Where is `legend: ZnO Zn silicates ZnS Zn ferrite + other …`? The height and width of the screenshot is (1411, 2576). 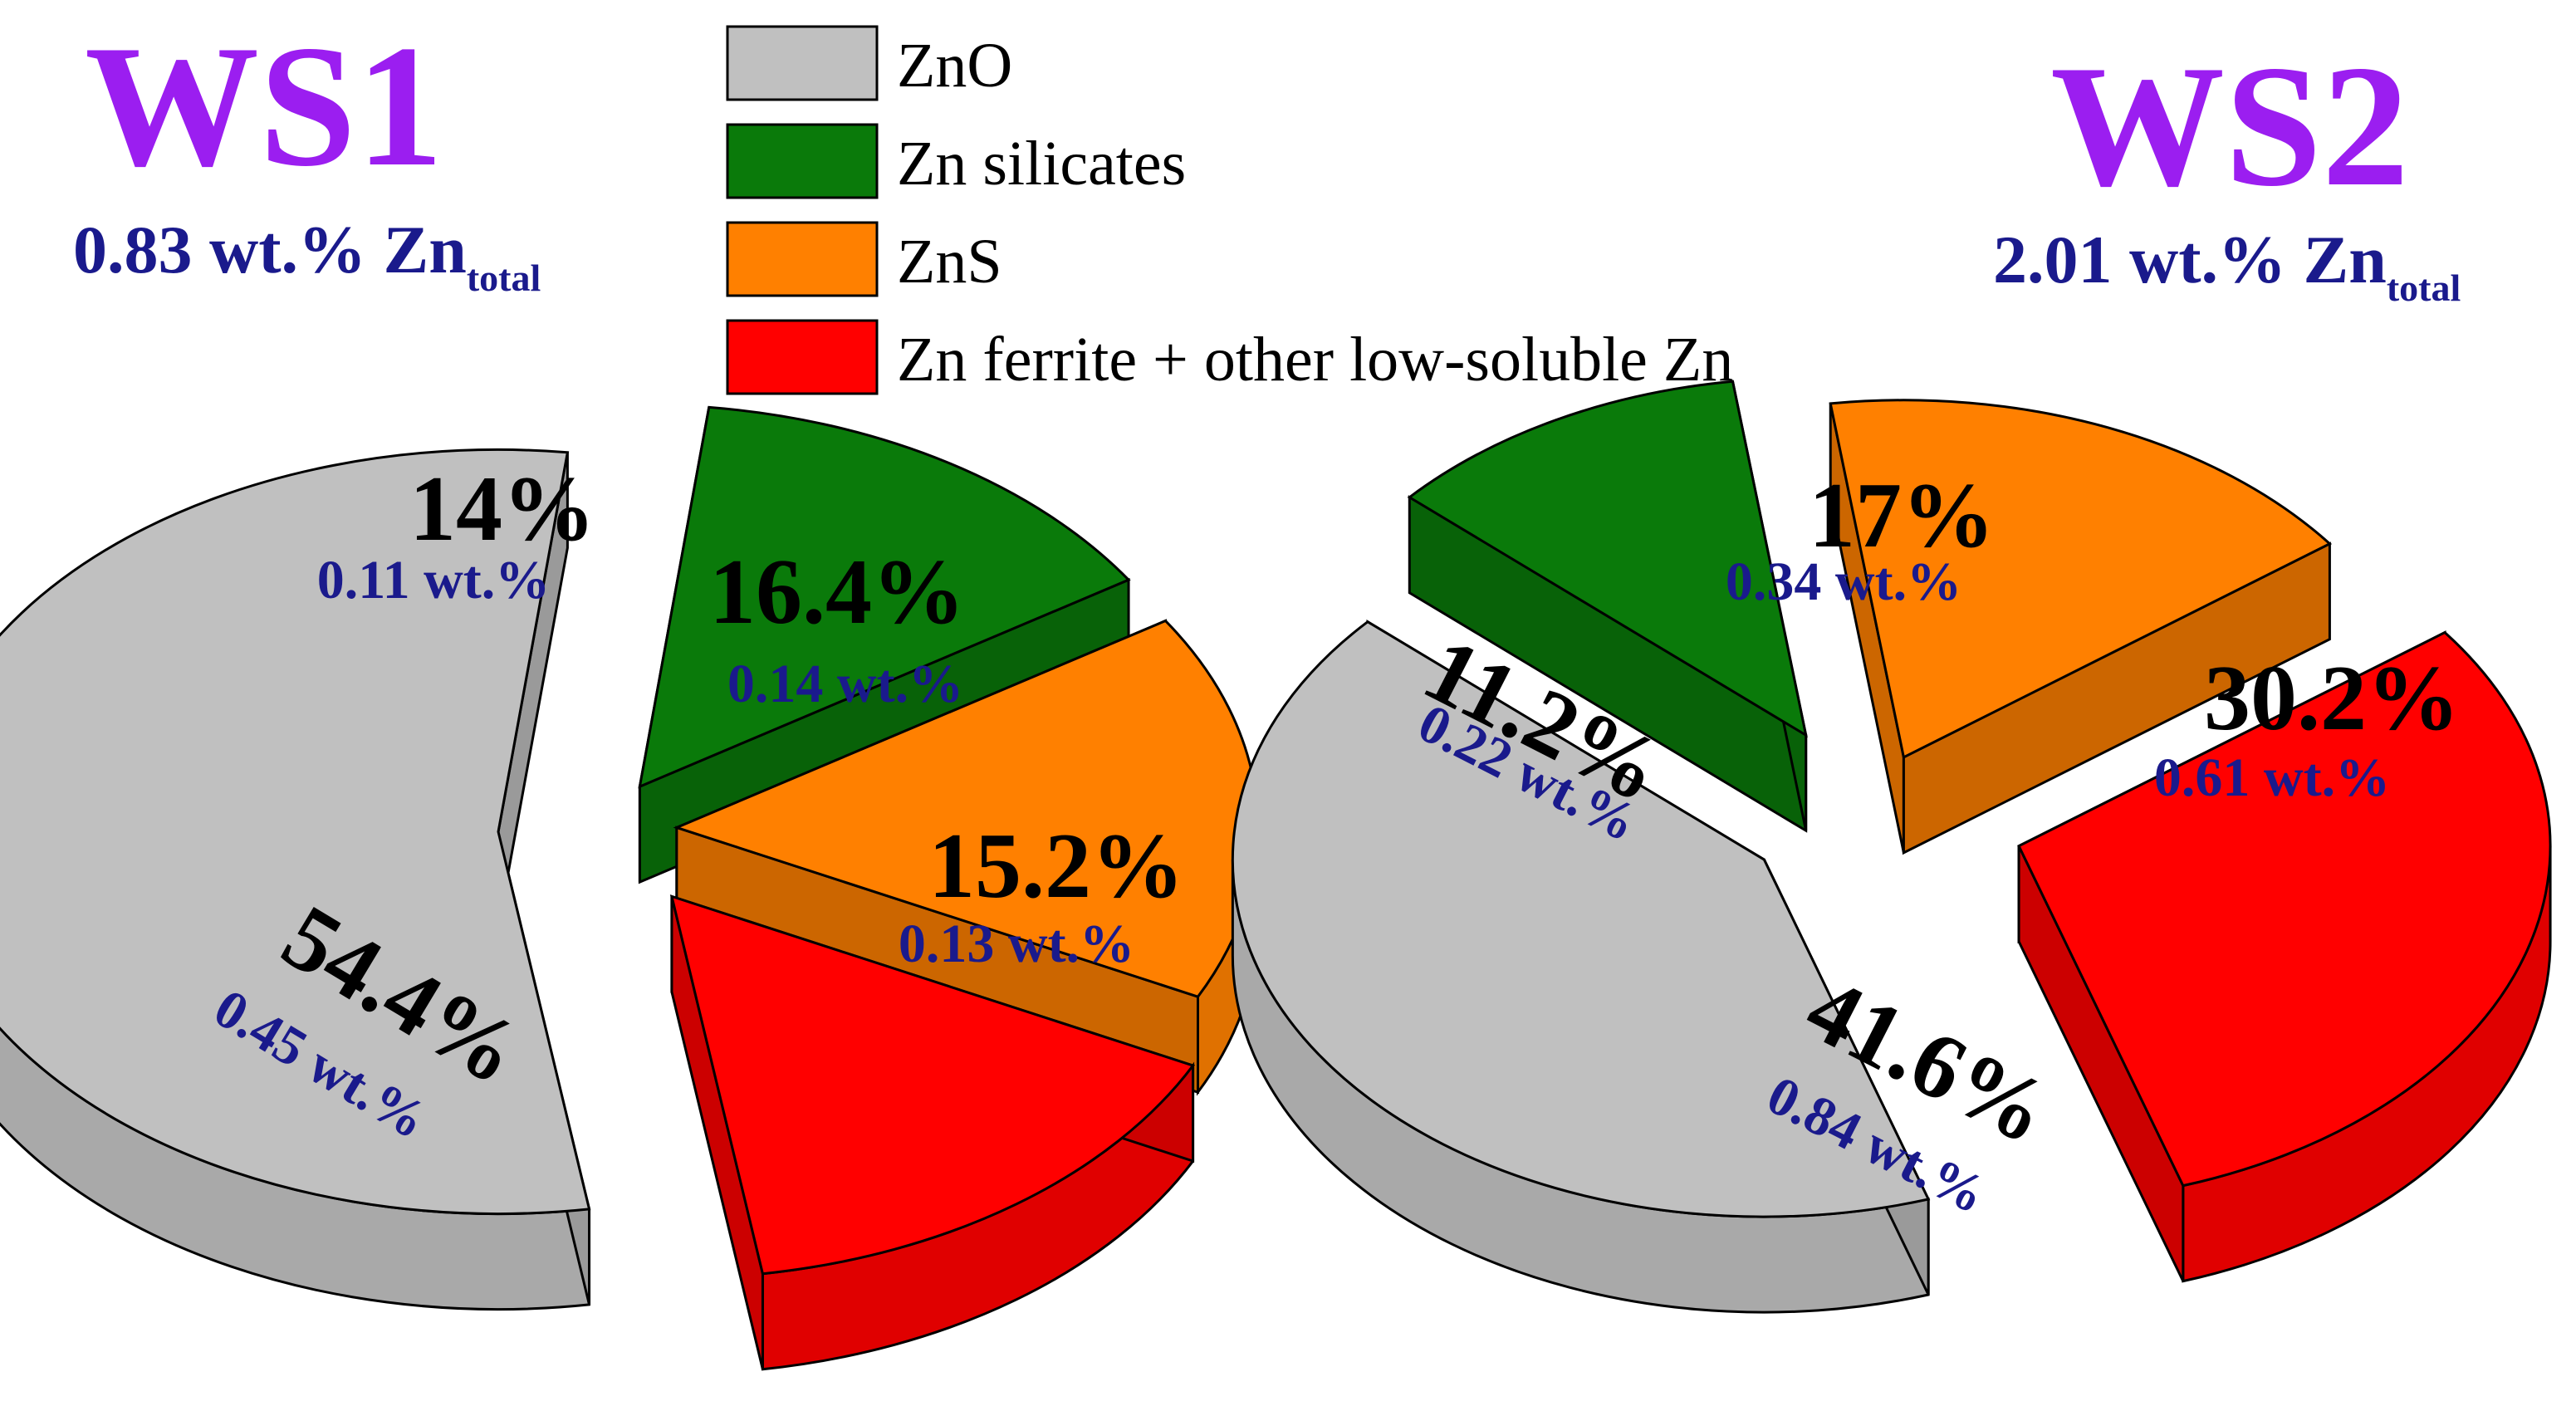
legend: ZnO Zn silicates ZnS Zn ferrite + other … is located at coordinates (1229, 210).